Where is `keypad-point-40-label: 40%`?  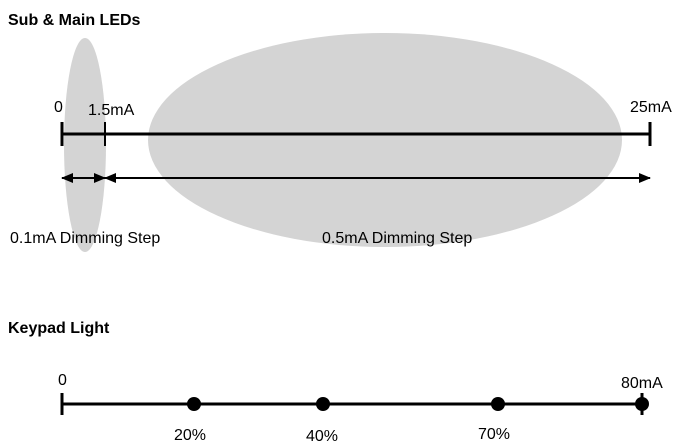
keypad-point-40-label: 40% is located at coordinates (322, 435).